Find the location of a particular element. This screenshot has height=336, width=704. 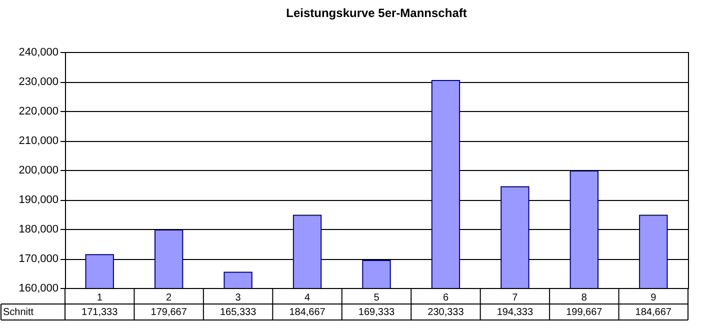

data-label: 230,333 is located at coordinates (446, 312).